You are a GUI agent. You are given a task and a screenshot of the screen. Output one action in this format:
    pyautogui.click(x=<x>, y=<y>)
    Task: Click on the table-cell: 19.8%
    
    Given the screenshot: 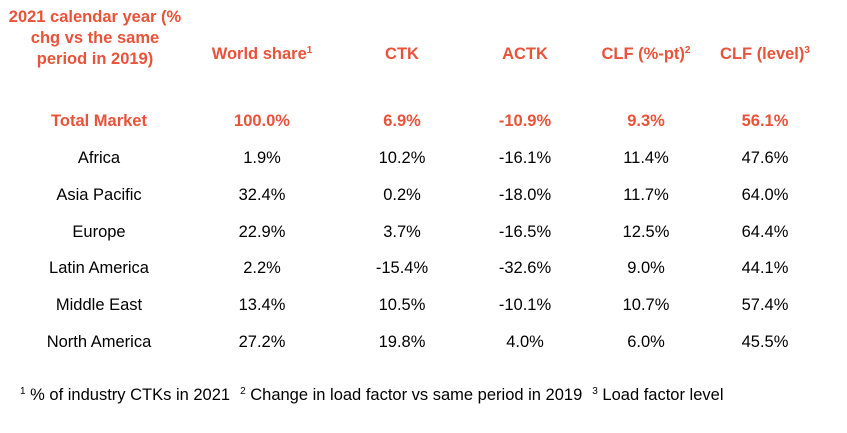 What is the action you would take?
    pyautogui.click(x=402, y=342)
    